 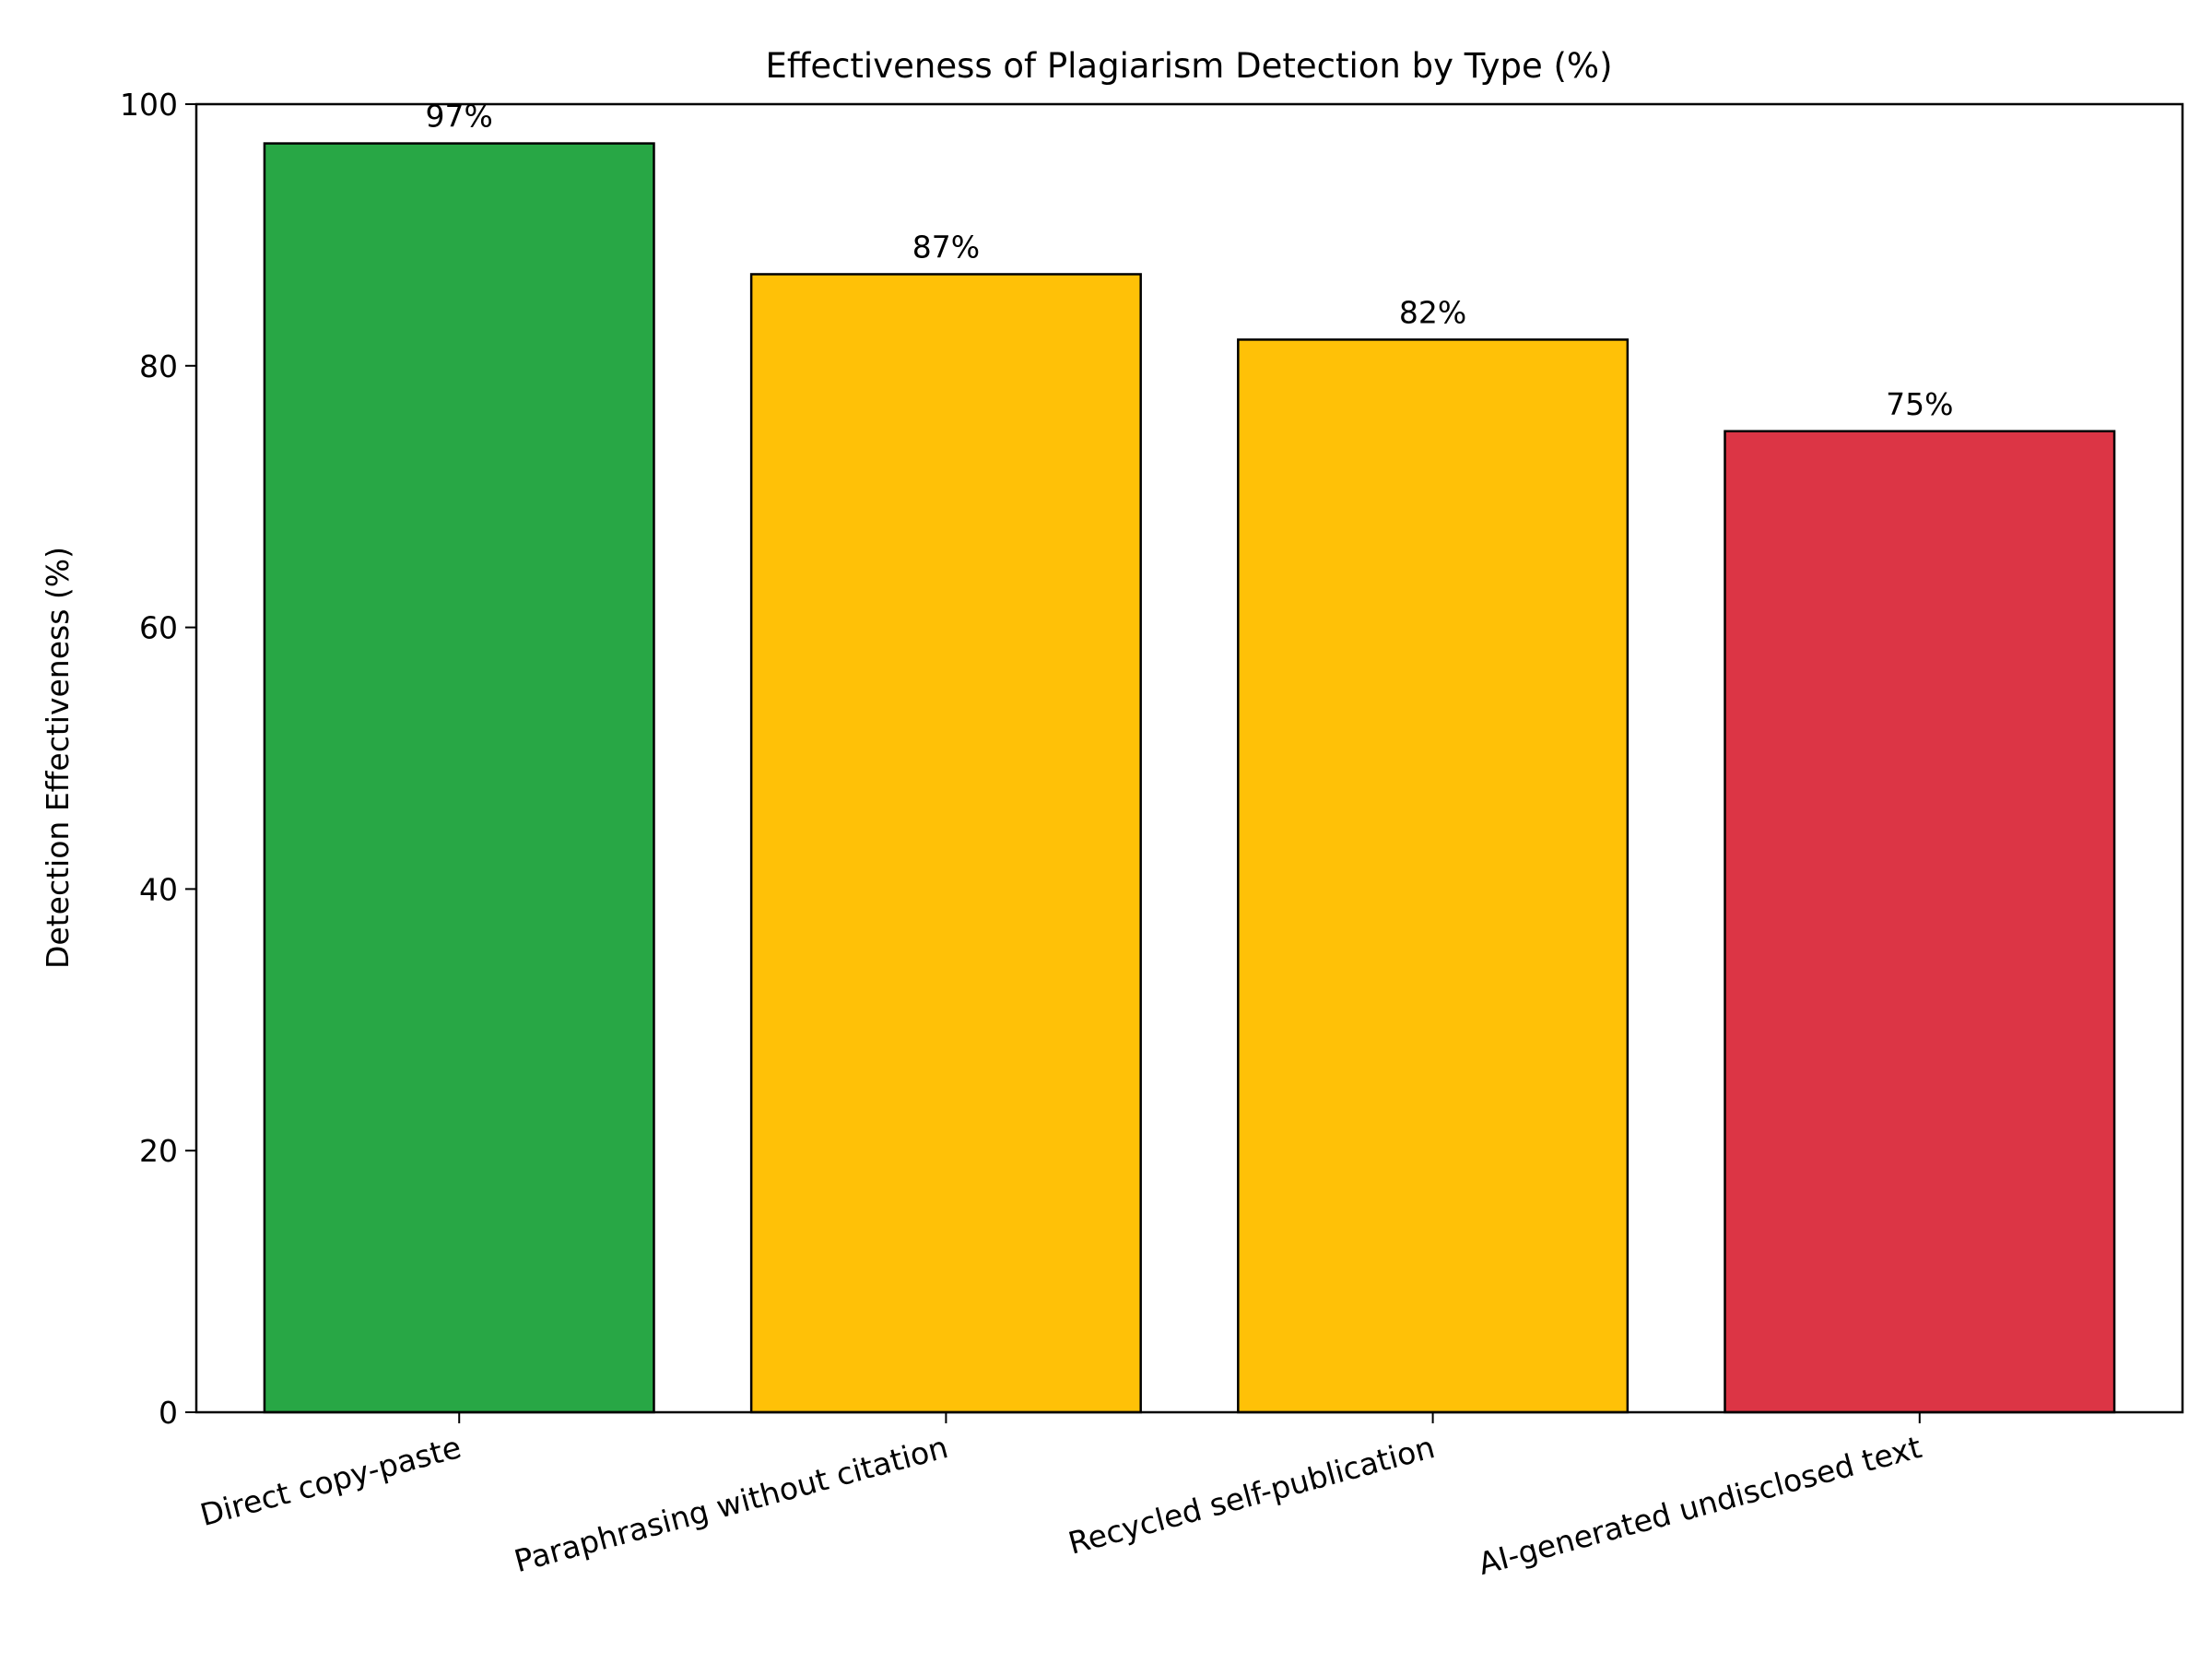 I want to click on y-tick-label-2: 40, so click(x=158, y=889).